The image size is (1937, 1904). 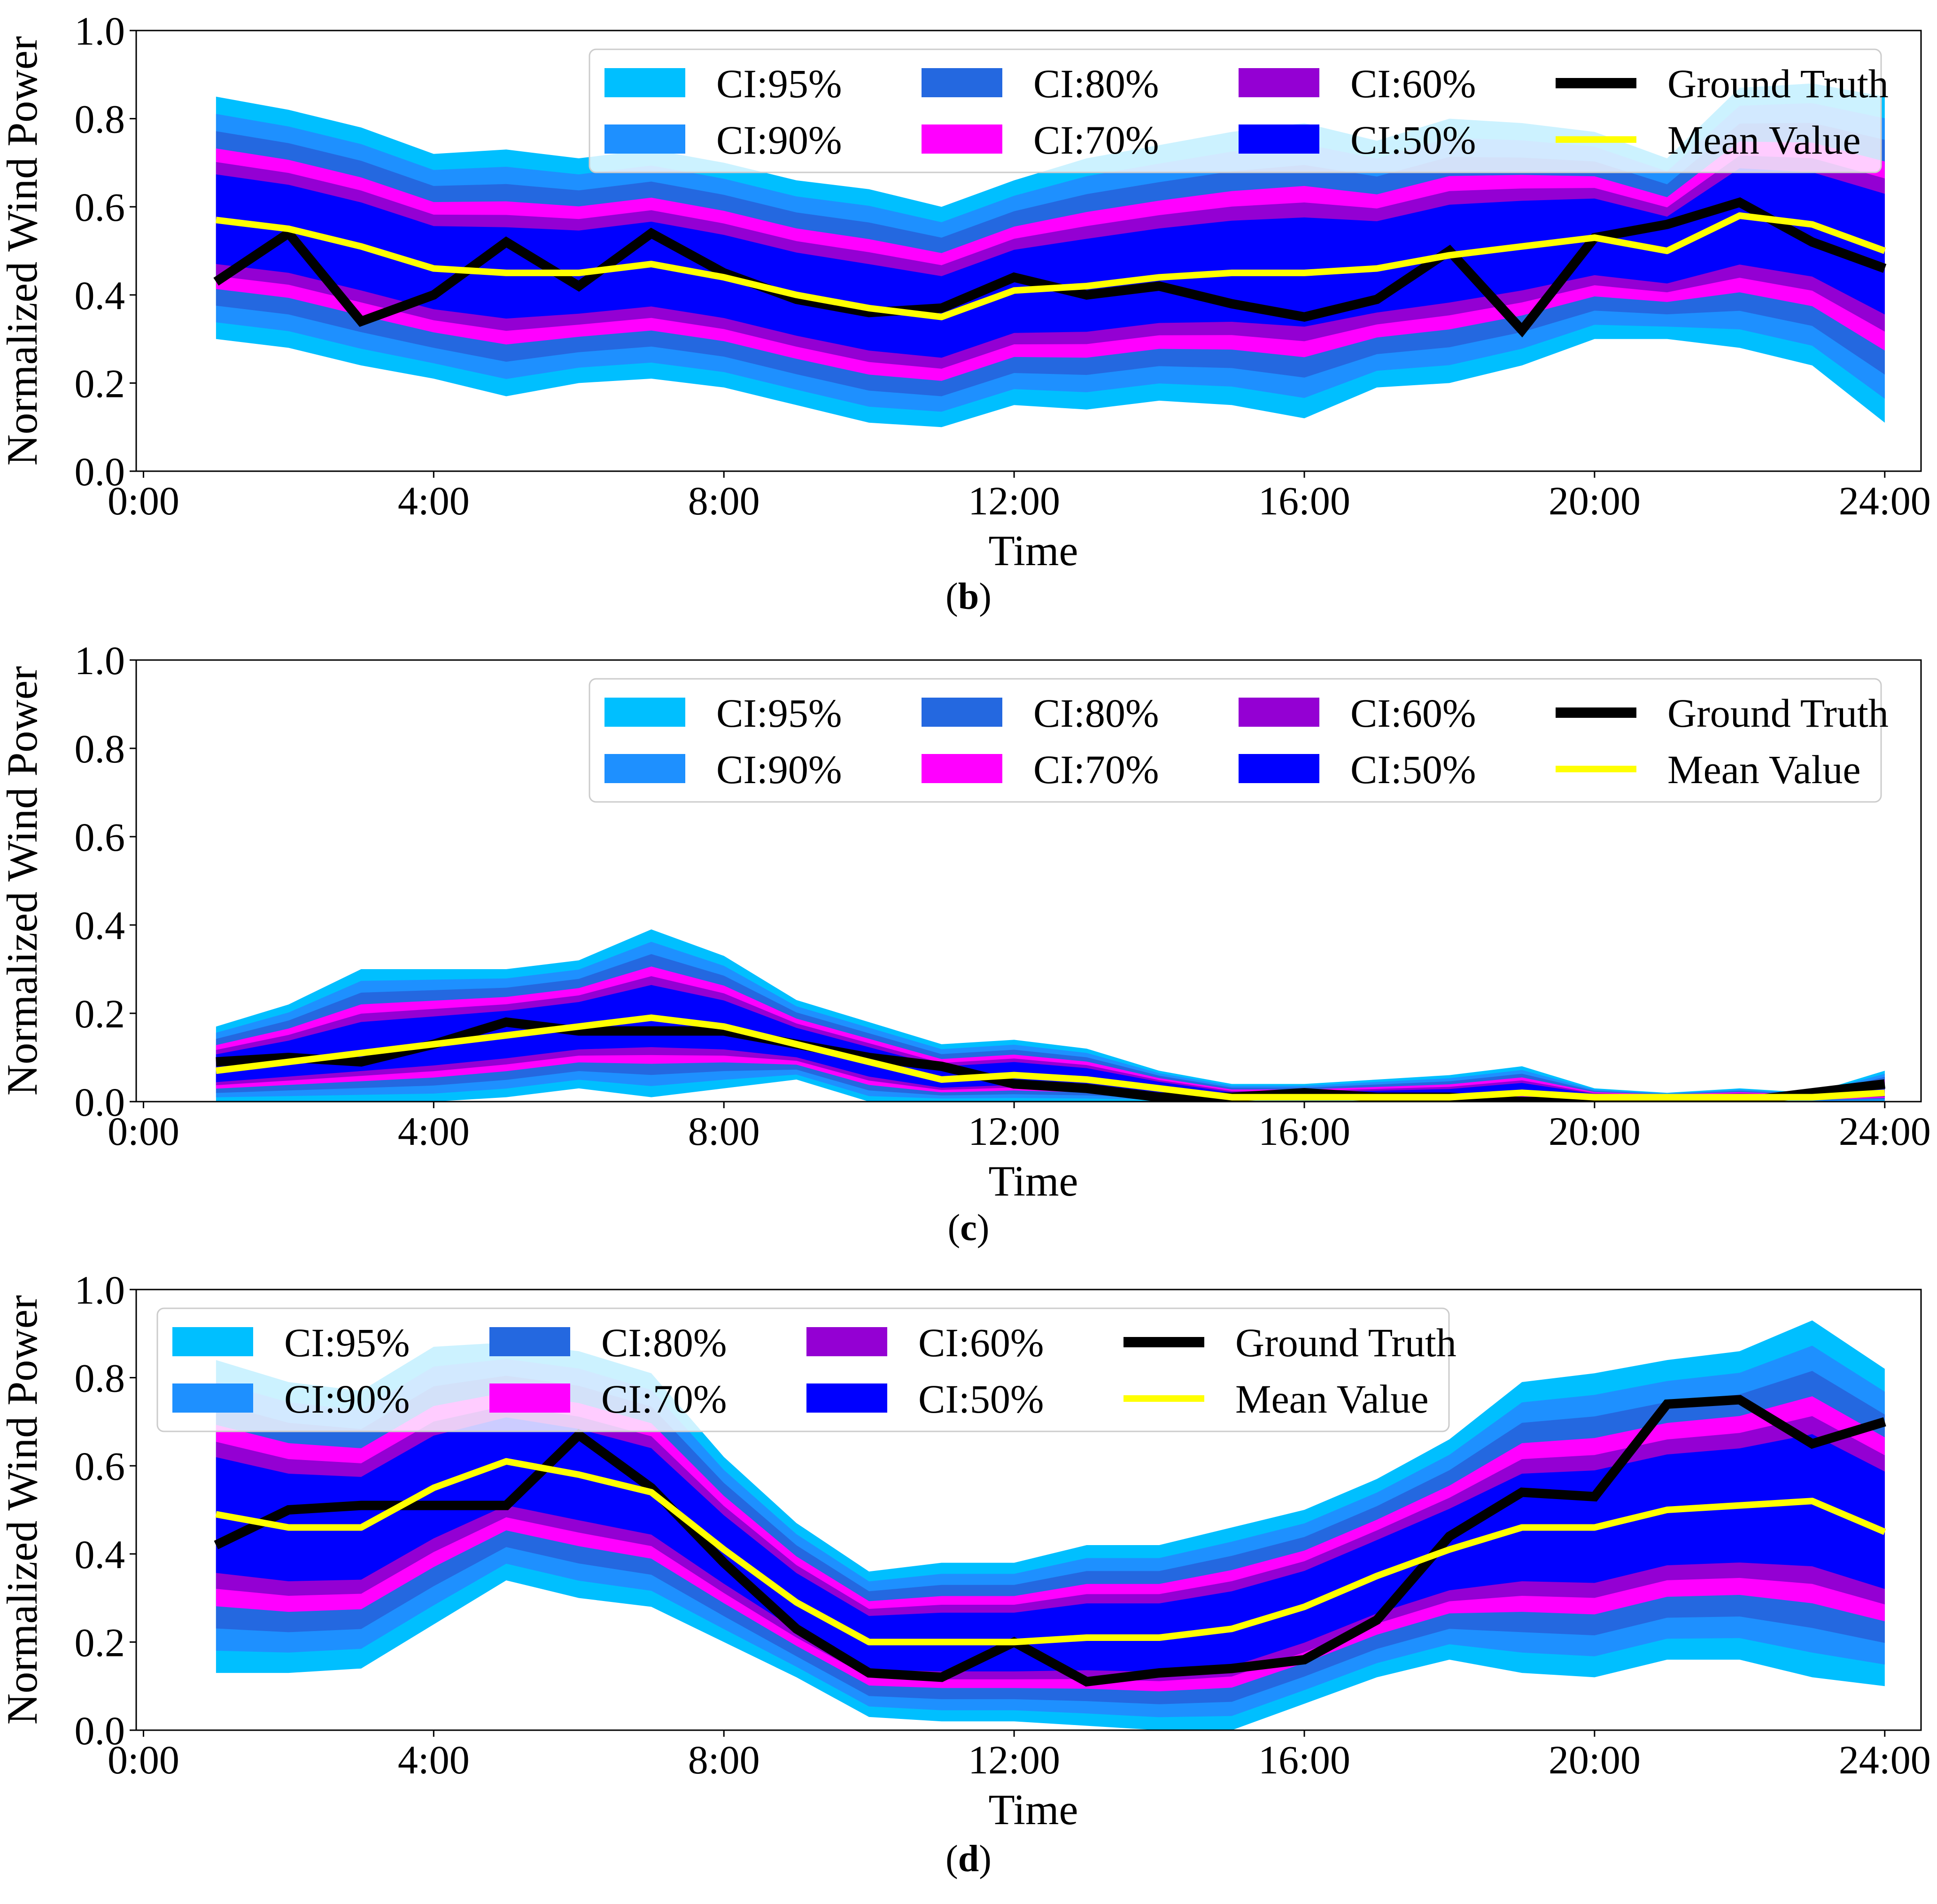 I want to click on x-tick-label: 0:00, so click(x=143, y=501).